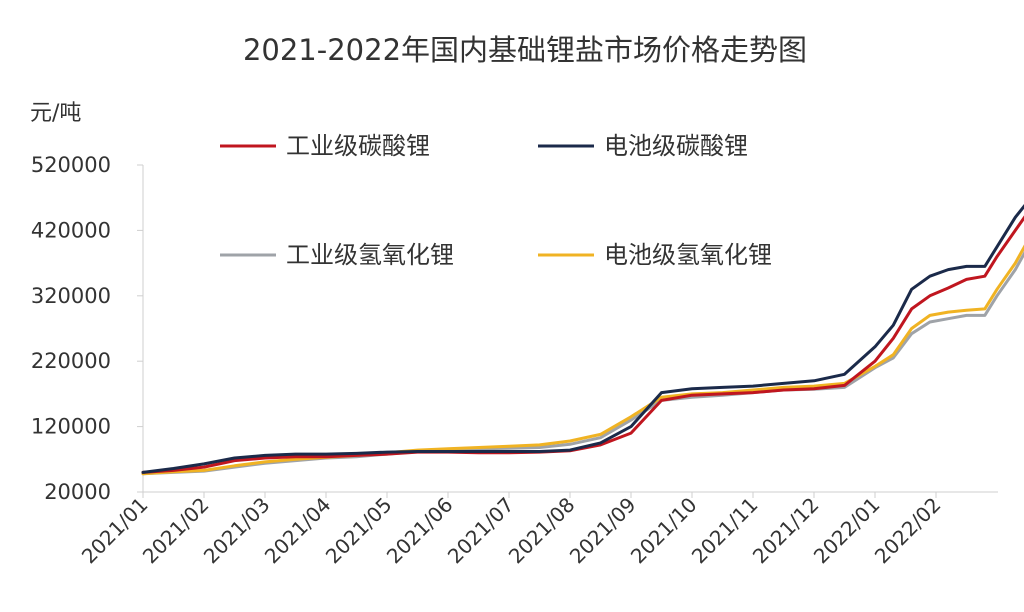  What do you see at coordinates (688, 255) in the screenshot?
I see `legend-label-3: 电池级氢氧化锂` at bounding box center [688, 255].